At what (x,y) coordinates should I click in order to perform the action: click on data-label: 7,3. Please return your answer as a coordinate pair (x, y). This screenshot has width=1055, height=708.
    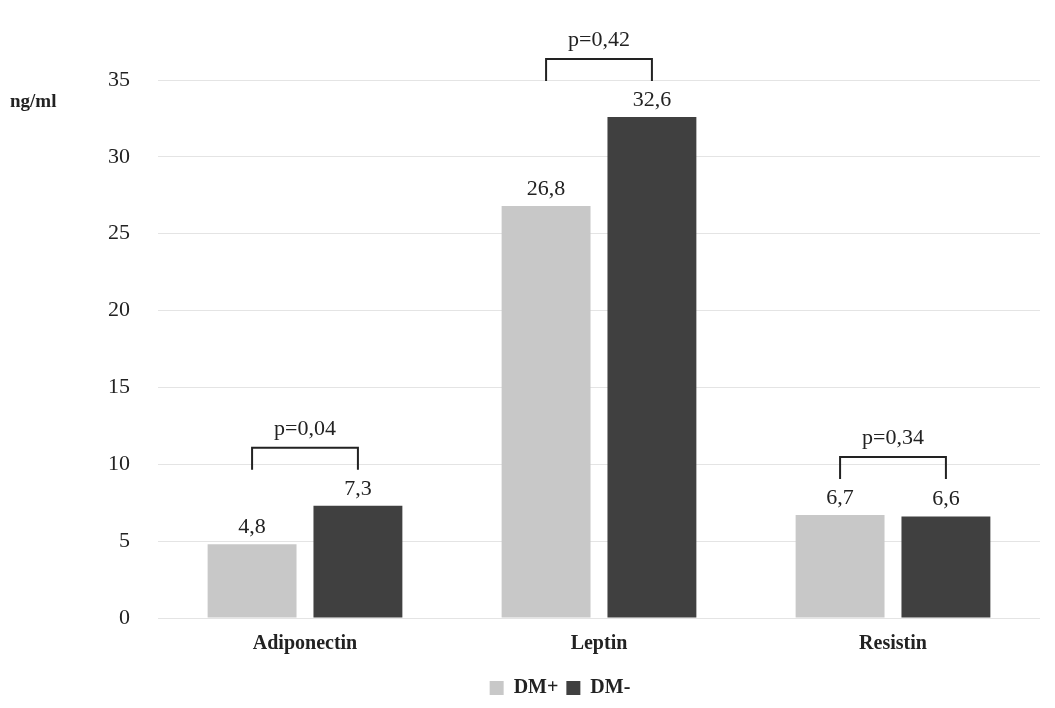
    Looking at the image, I should click on (358, 487).